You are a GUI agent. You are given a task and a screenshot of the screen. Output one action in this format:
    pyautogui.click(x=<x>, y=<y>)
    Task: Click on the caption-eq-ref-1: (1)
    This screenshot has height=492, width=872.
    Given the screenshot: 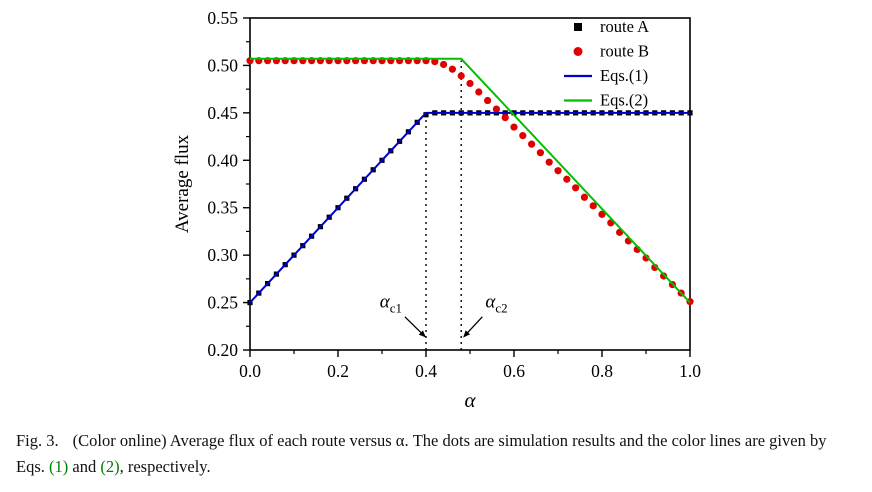 What is the action you would take?
    pyautogui.click(x=59, y=466)
    